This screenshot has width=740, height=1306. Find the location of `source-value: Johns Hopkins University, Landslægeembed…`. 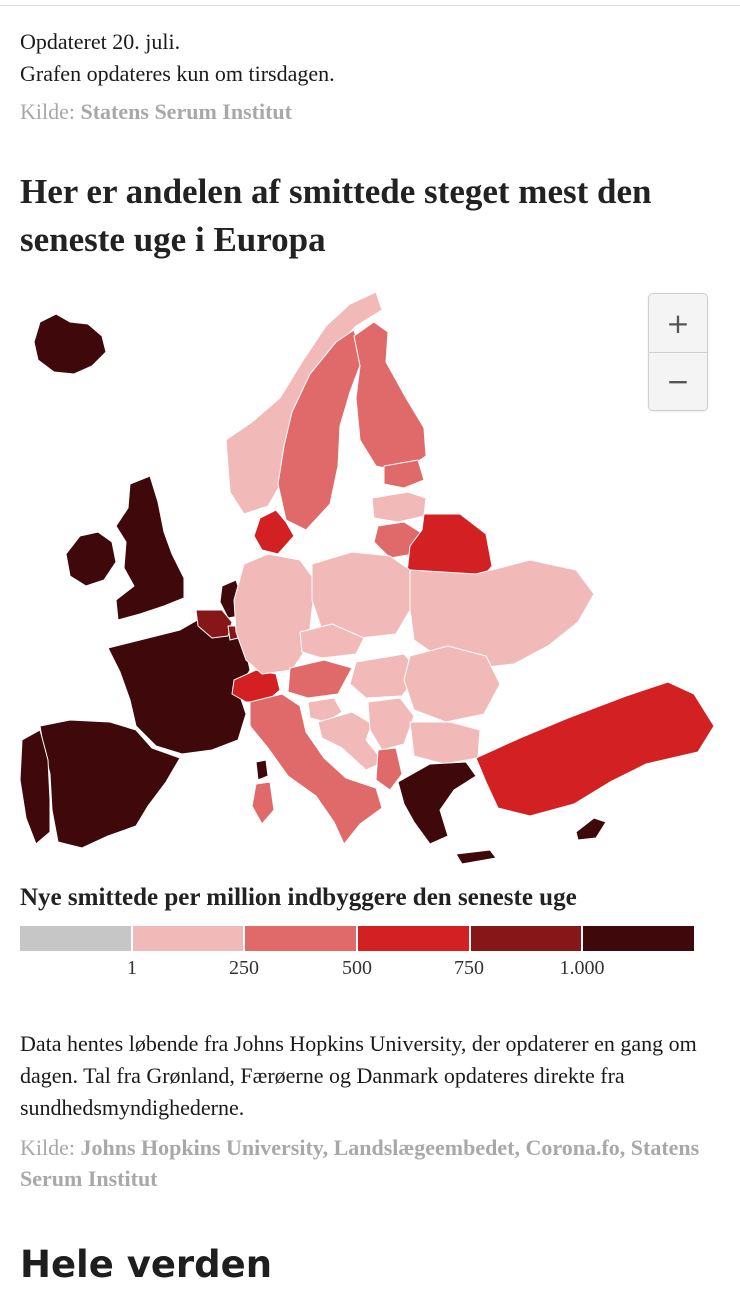

source-value: Johns Hopkins University, Landslægeembed… is located at coordinates (360, 1163).